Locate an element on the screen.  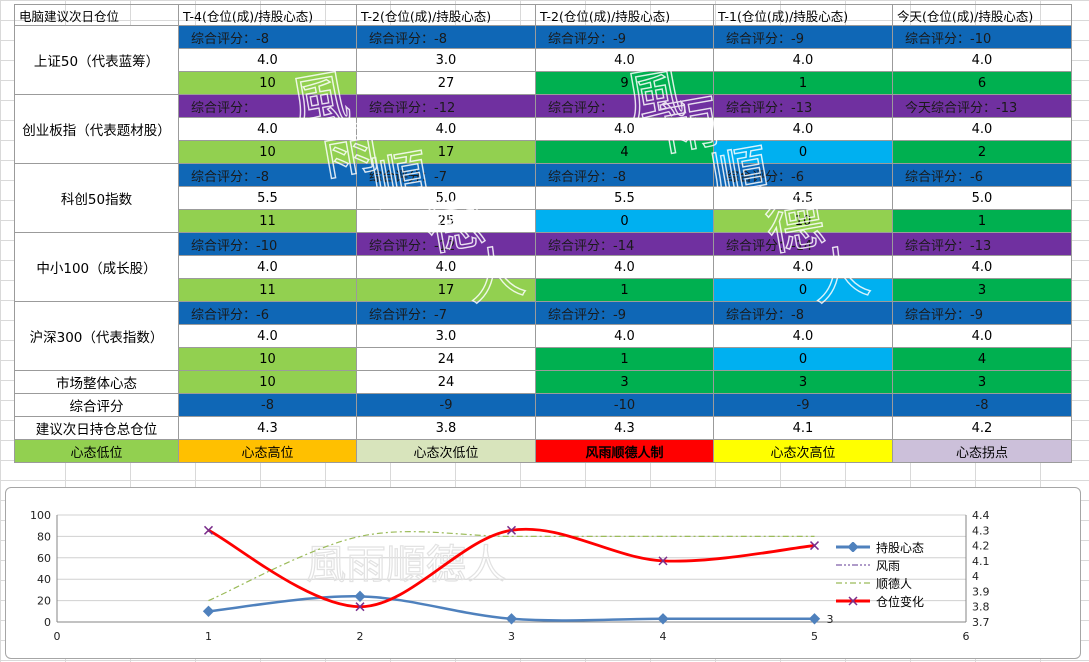
y-left-tick-label: 60 is located at coordinates (44, 558).